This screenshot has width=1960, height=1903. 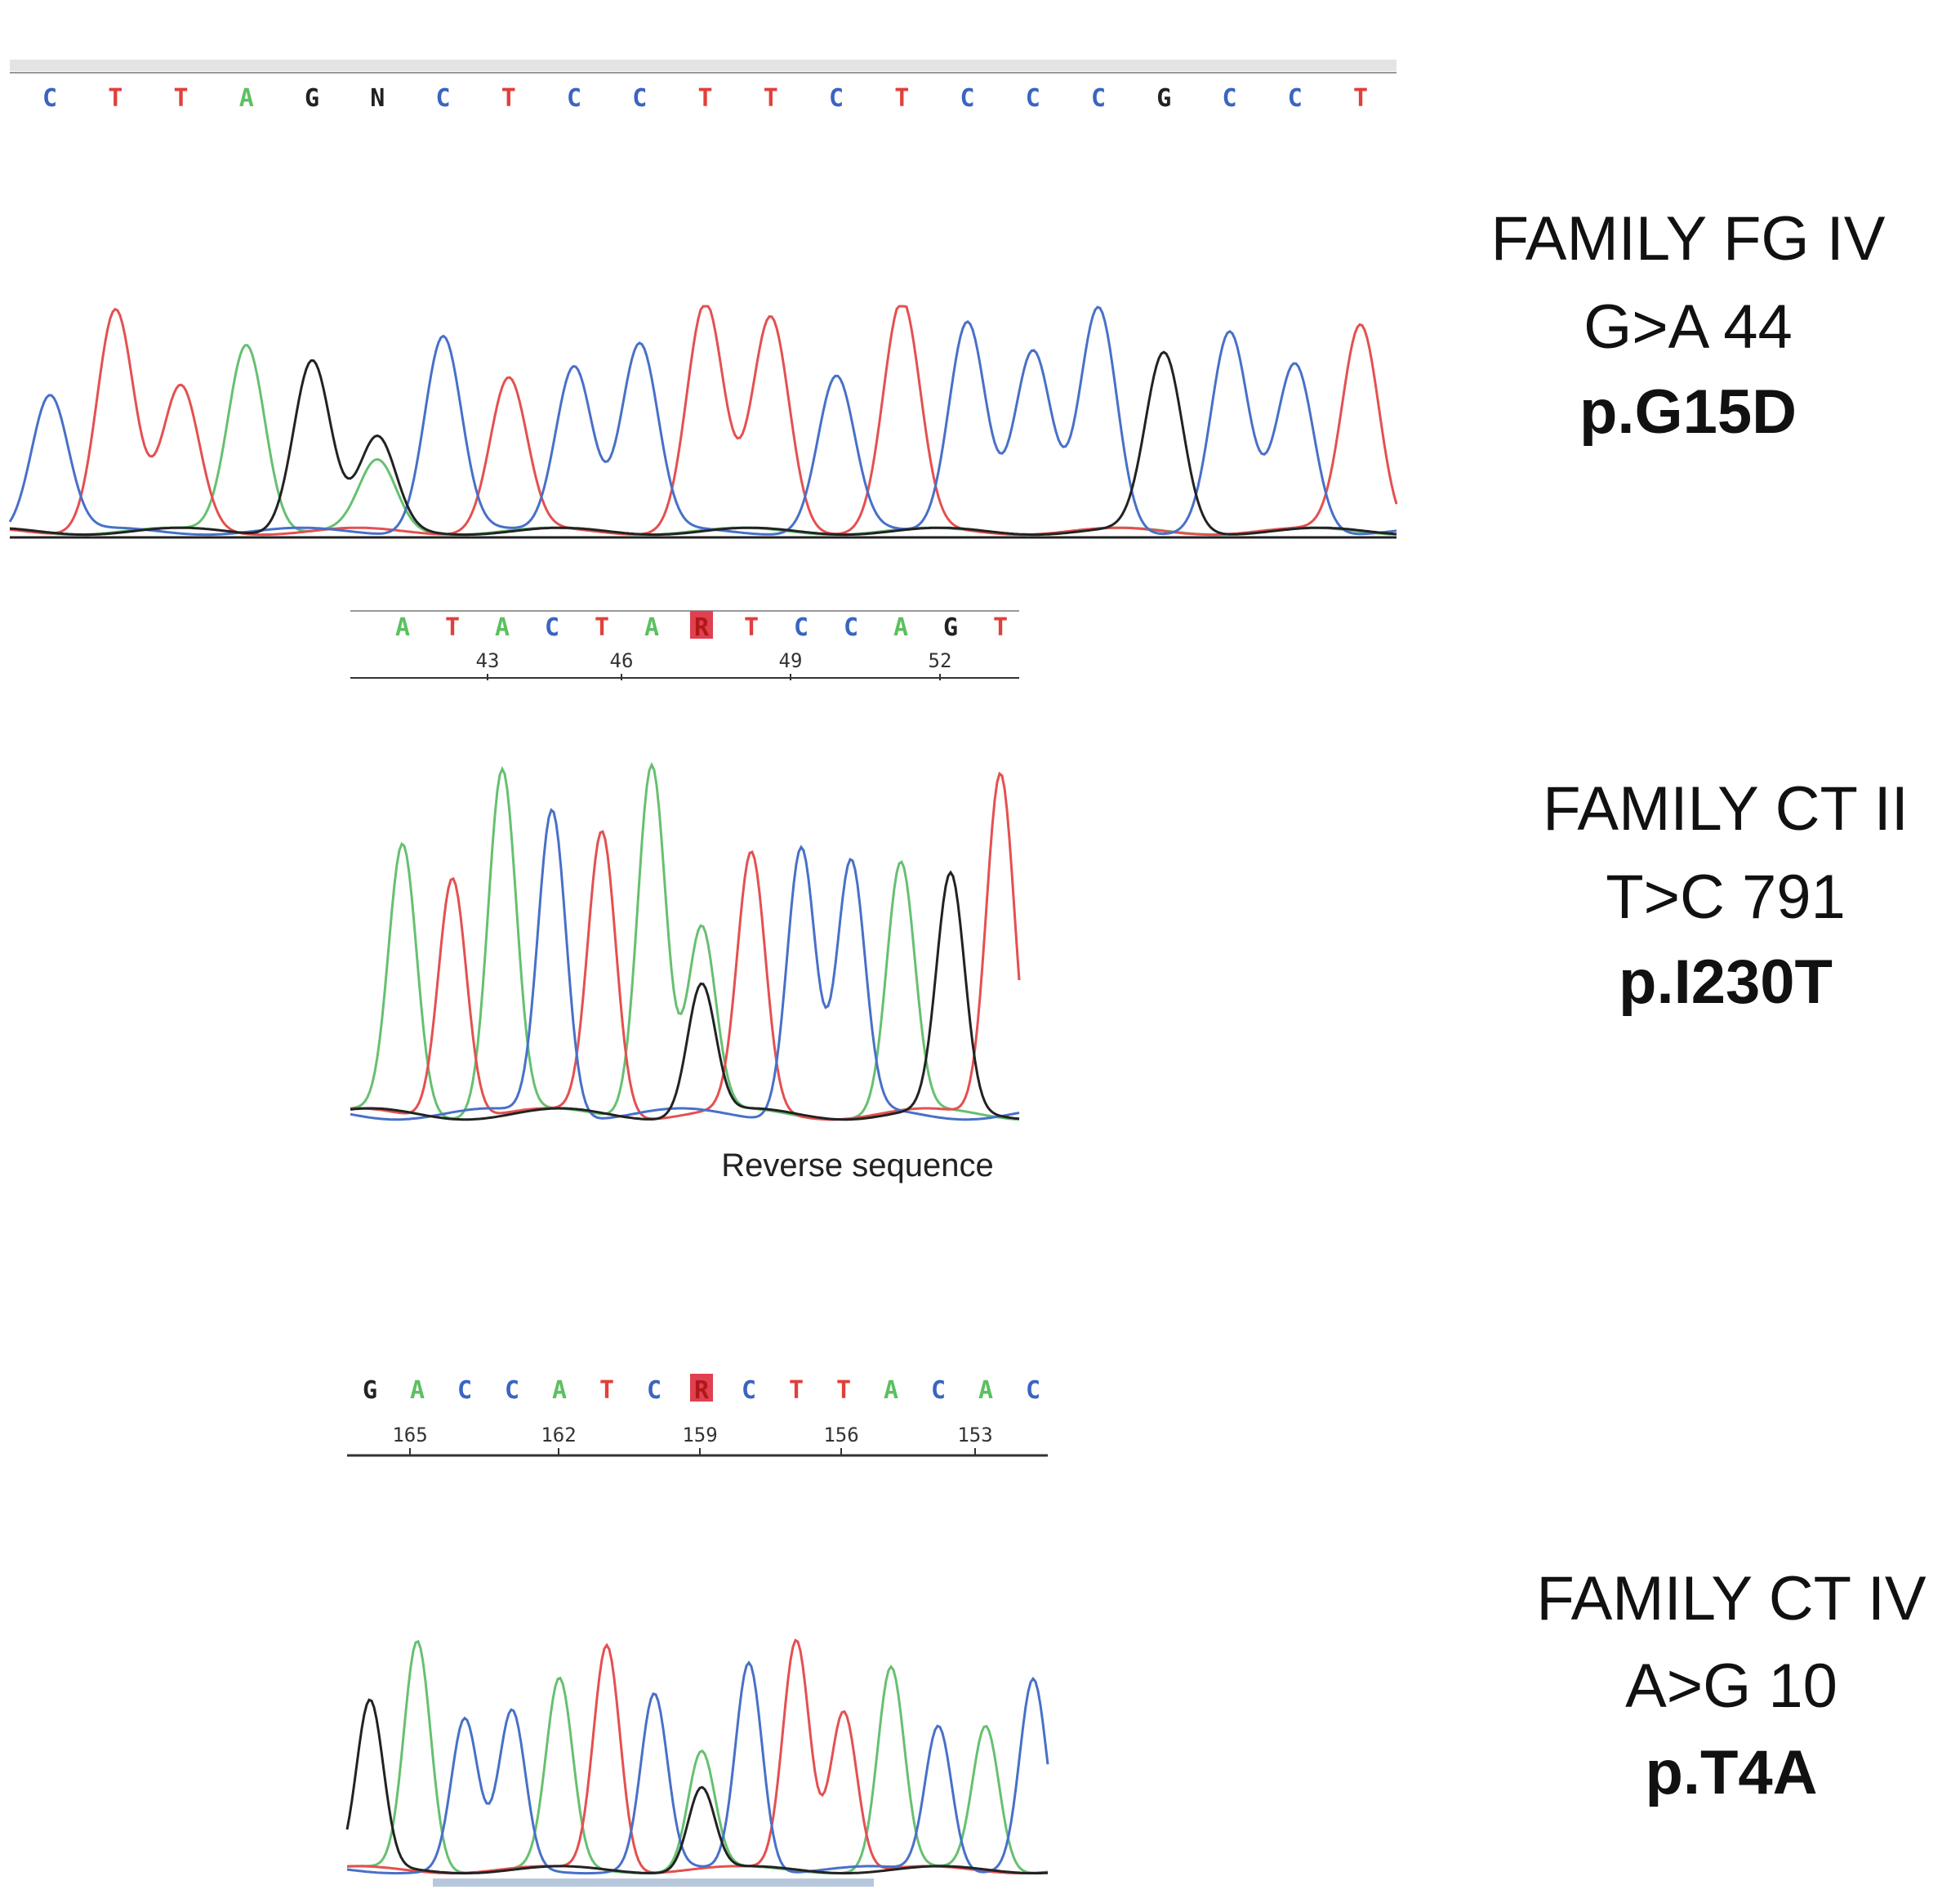 I want to click on position-label: 46, so click(x=622, y=661).